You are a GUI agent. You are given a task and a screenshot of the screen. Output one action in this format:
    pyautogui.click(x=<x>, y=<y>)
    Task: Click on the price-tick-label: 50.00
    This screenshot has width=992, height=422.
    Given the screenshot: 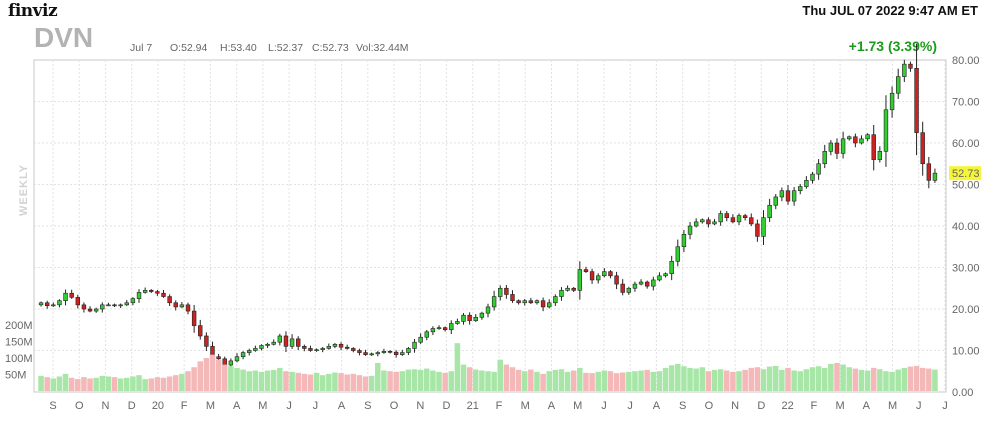 What is the action you would take?
    pyautogui.click(x=966, y=186)
    